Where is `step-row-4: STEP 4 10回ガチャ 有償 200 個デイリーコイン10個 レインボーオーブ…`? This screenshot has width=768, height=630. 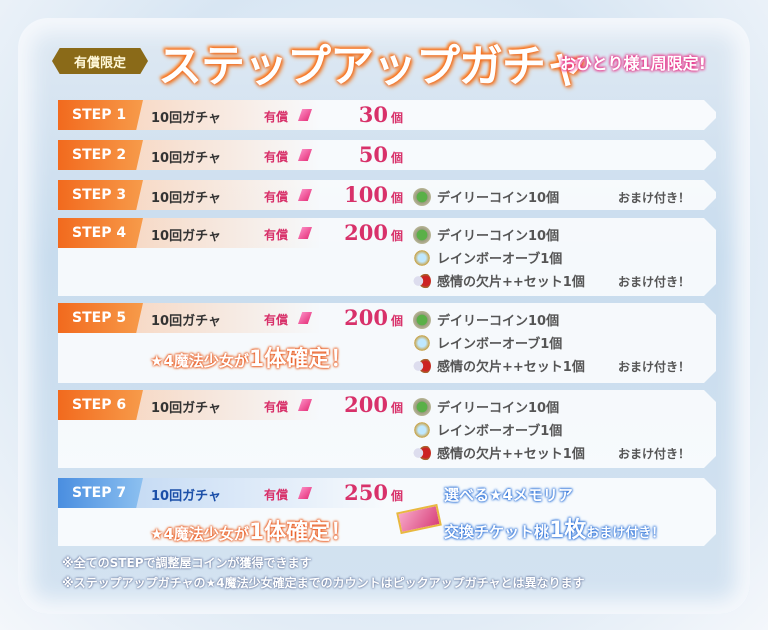
step-row-4: STEP 4 10回ガチャ 有償 200 個デイリーコイン10個 レインボーオーブ… is located at coordinates (387, 257).